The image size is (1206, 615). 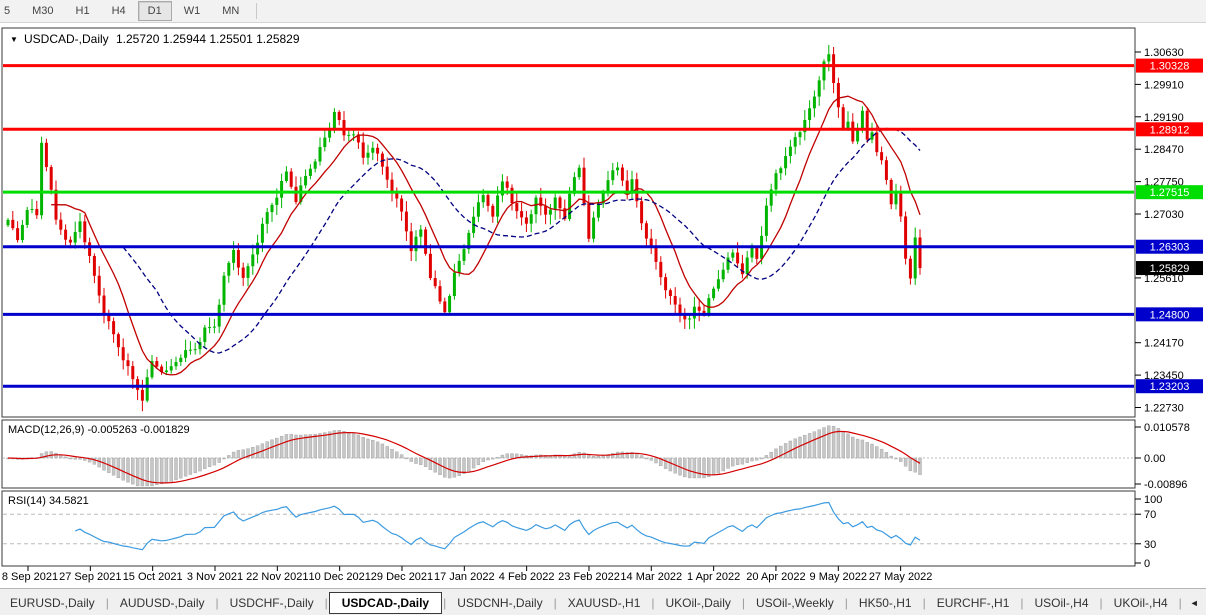 I want to click on date-label: 1 Apr 2022, so click(x=713, y=577).